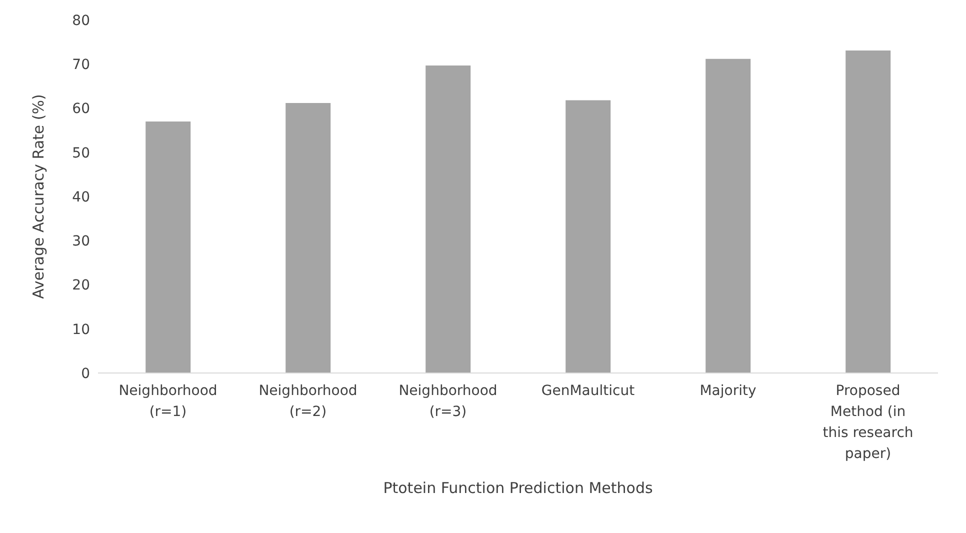 This screenshot has height=533, width=966. I want to click on y-tick-label: 0, so click(85, 374).